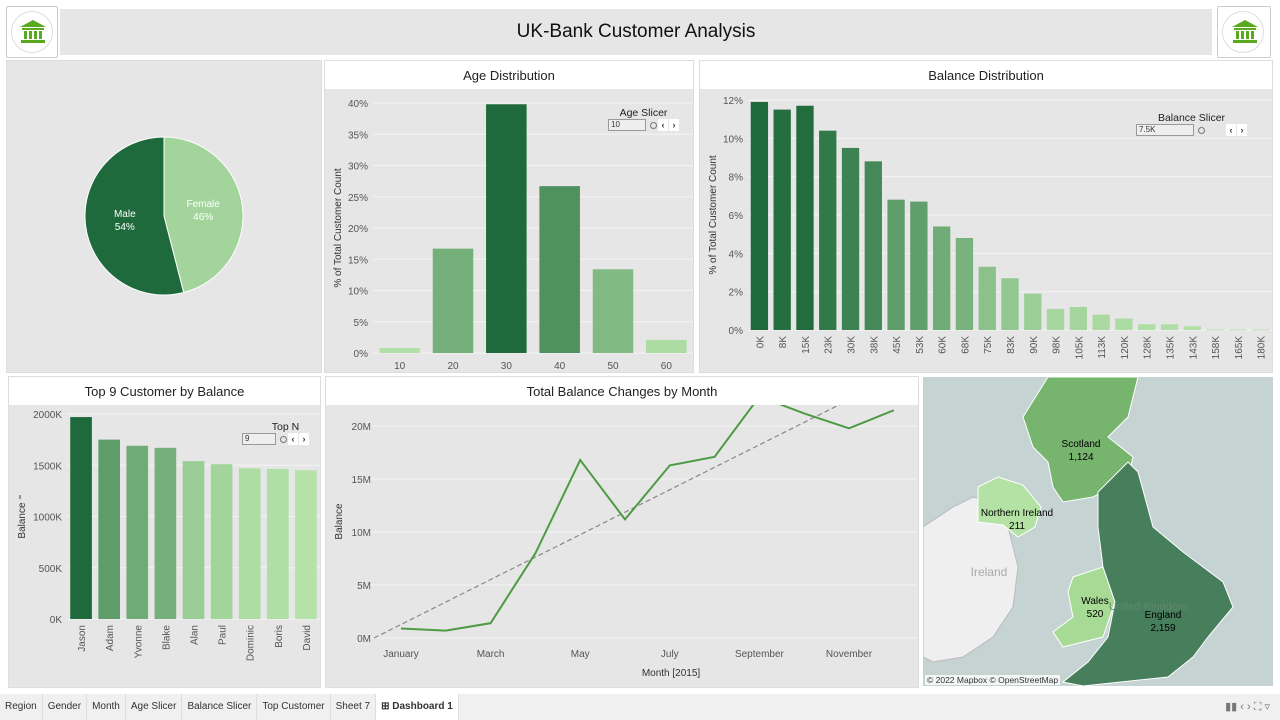 The image size is (1280, 720). What do you see at coordinates (874, 345) in the screenshot?
I see `x-tick-label: 38K` at bounding box center [874, 345].